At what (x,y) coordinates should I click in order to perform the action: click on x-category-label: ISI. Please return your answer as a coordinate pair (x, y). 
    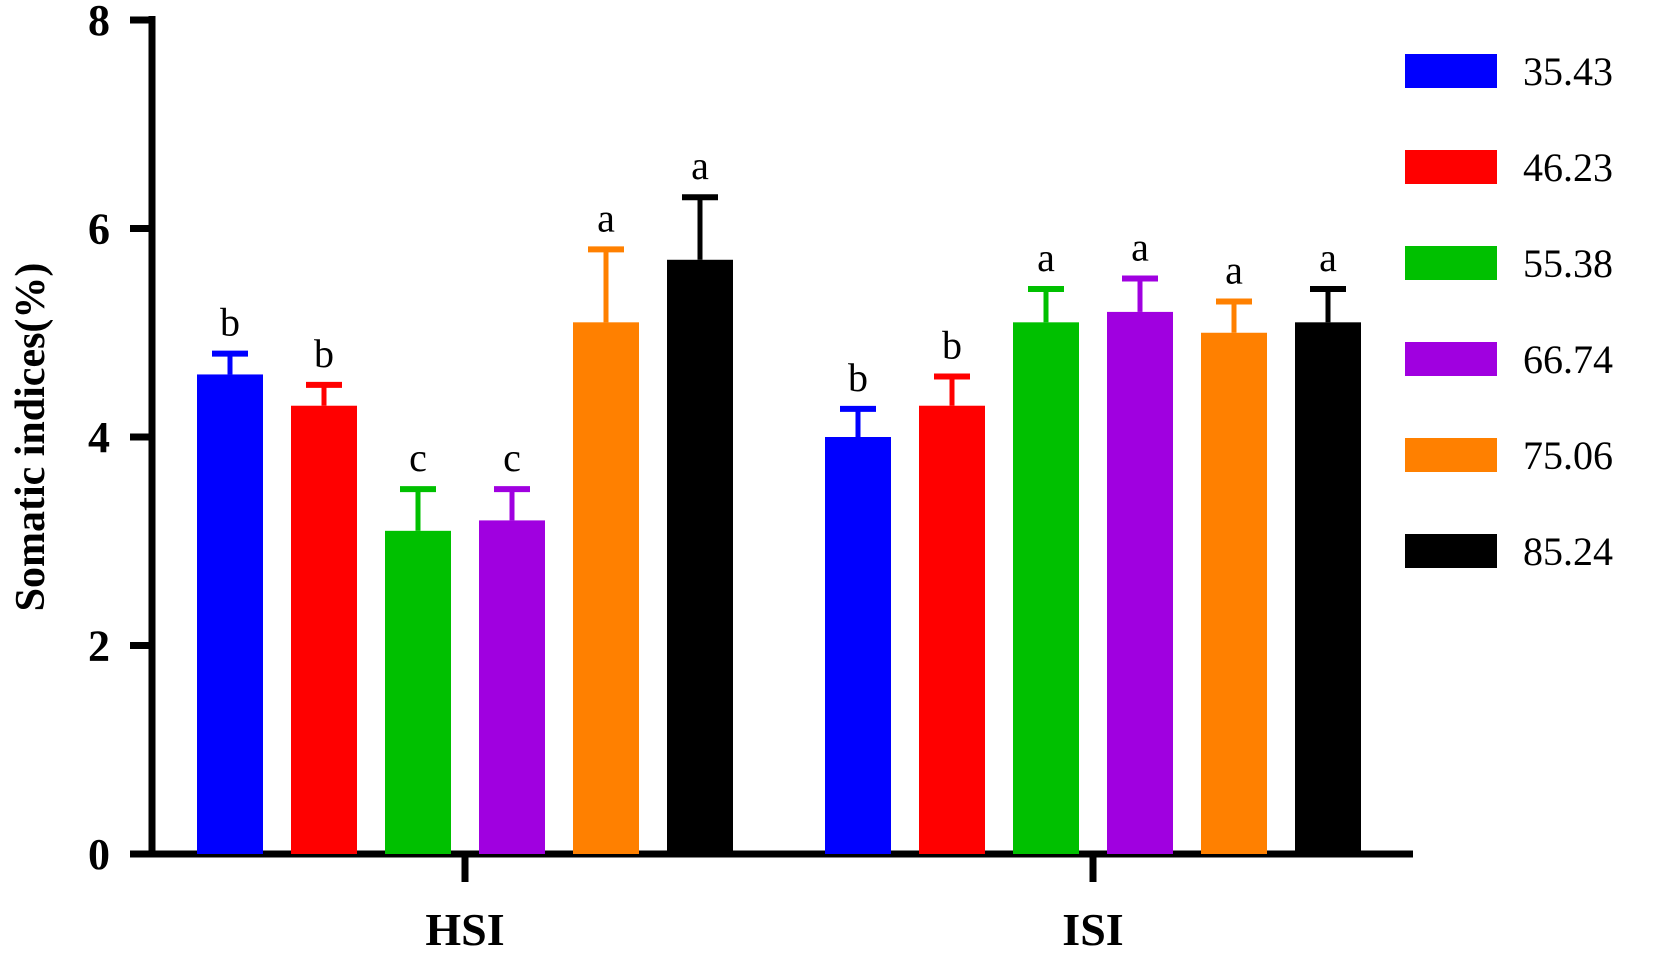
    Looking at the image, I should click on (1092, 929).